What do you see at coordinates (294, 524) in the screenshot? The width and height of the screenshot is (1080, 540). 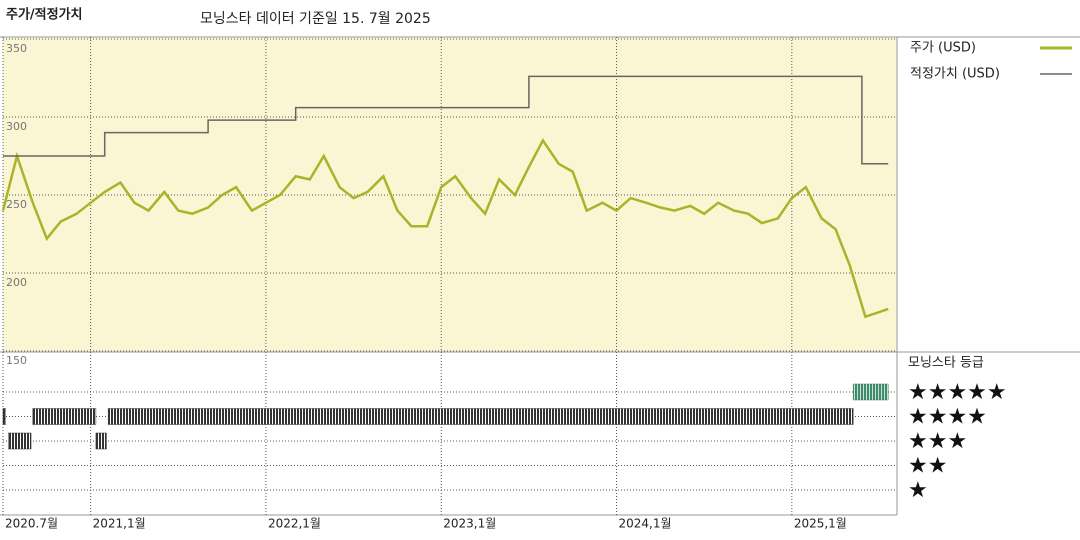 I see `x-tick-label: 2022,1월` at bounding box center [294, 524].